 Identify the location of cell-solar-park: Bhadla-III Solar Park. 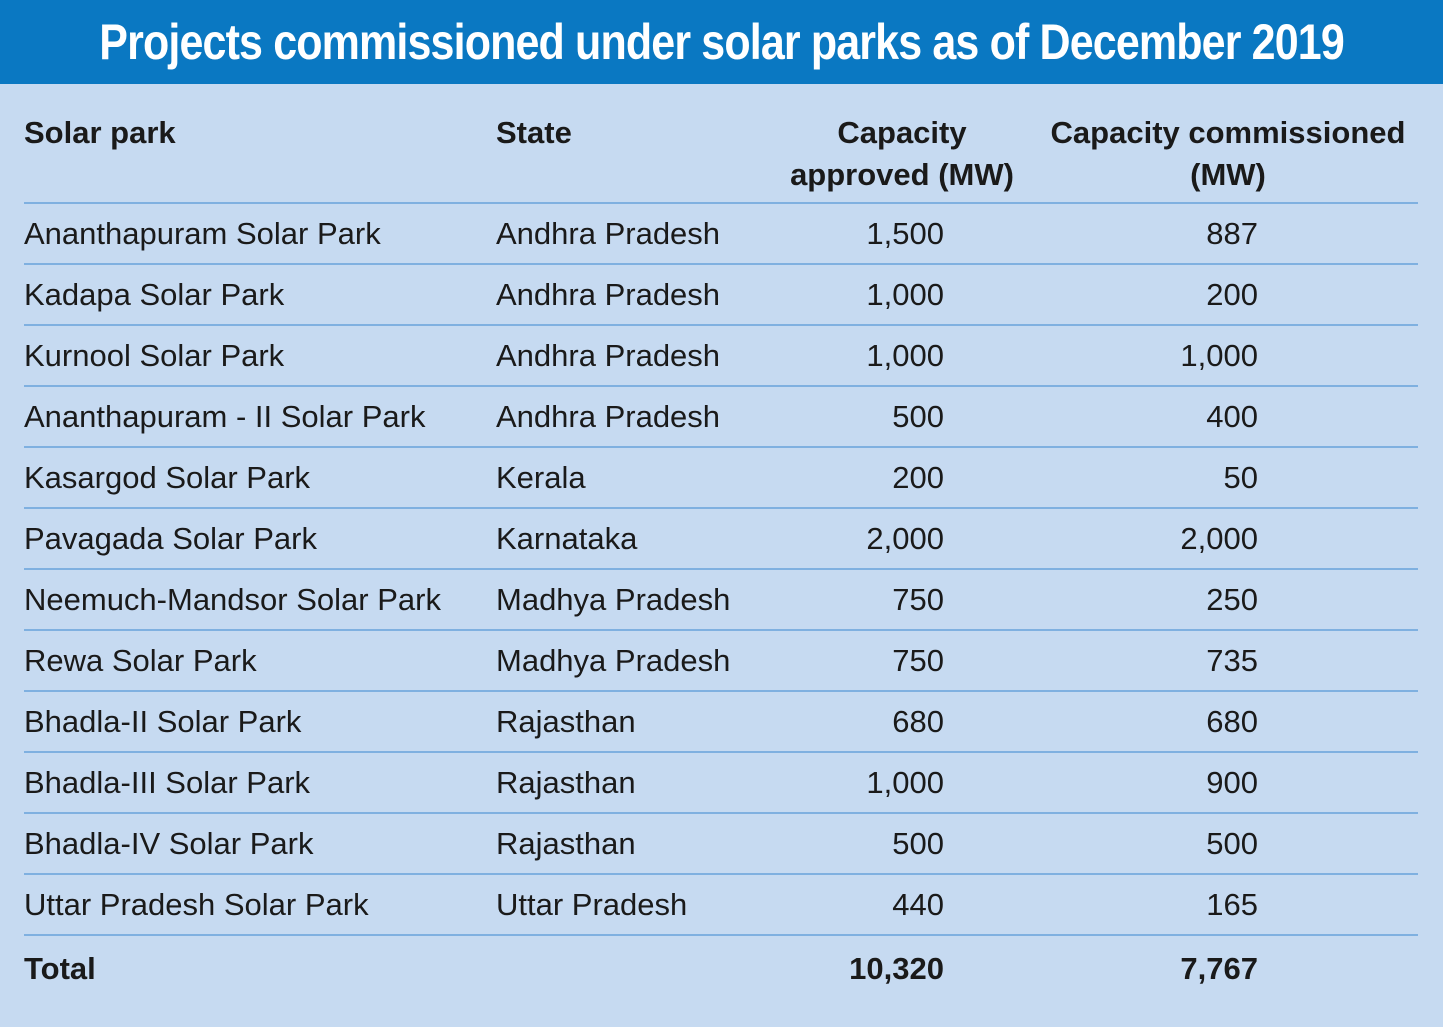
(260, 783).